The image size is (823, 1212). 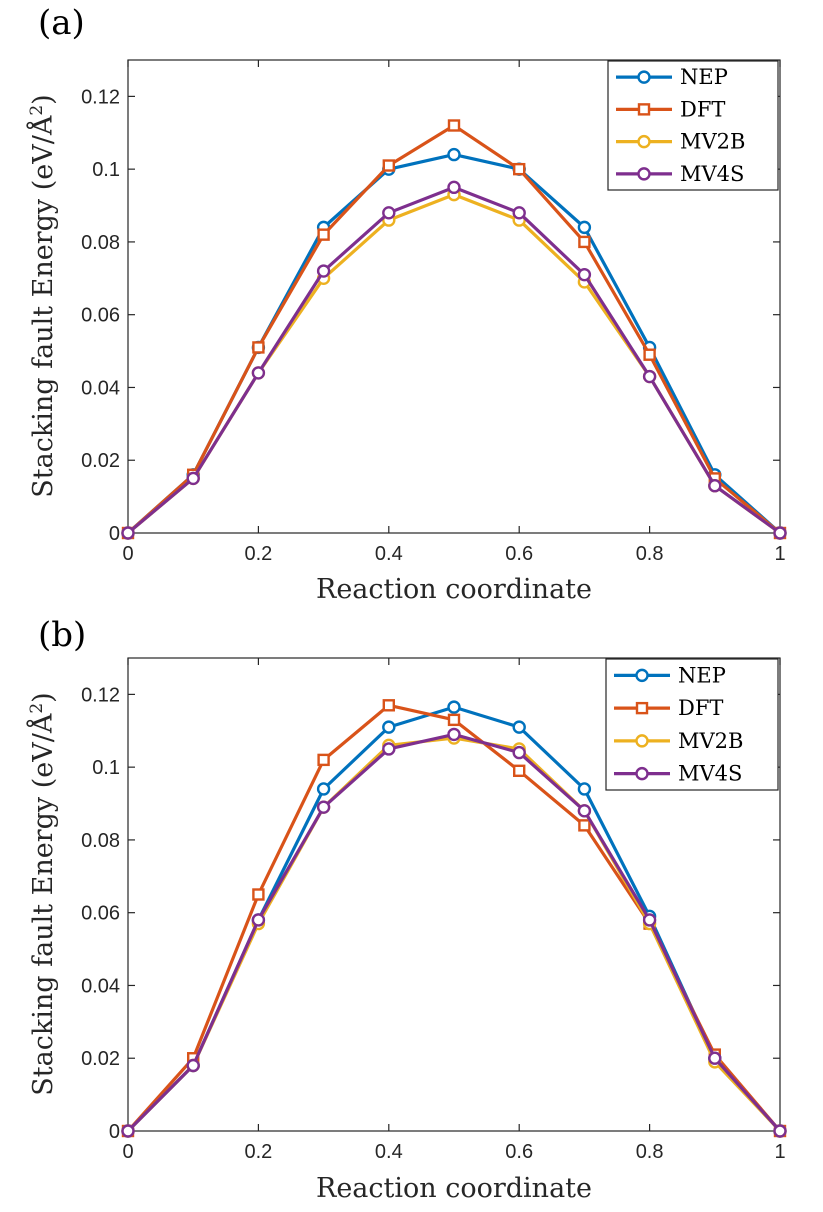 I want to click on panel-label: (b), so click(x=62, y=635).